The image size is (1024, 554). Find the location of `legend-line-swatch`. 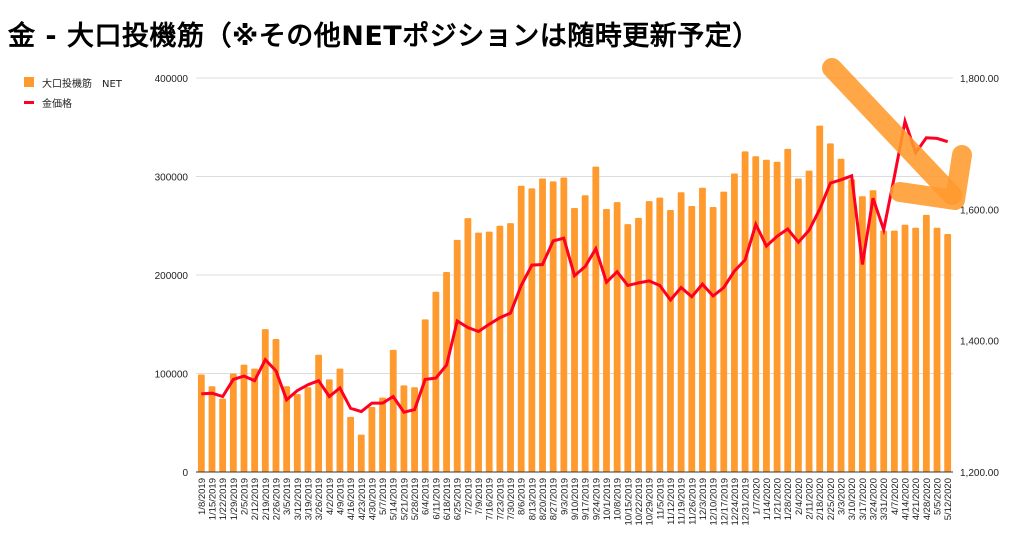

legend-line-swatch is located at coordinates (29, 102).